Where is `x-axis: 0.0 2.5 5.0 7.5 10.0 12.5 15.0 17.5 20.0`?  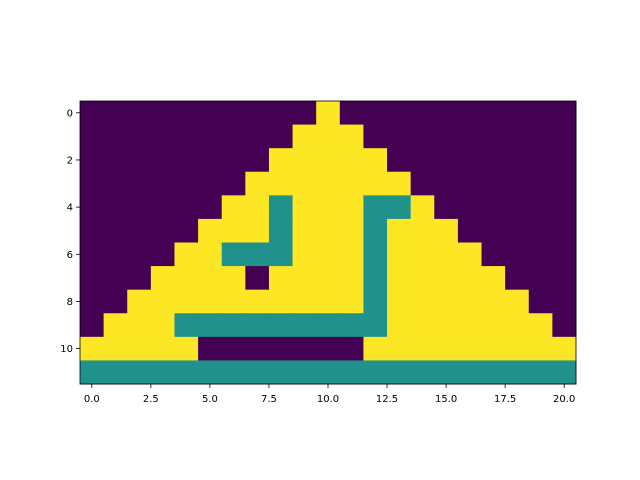
x-axis: 0.0 2.5 5.0 7.5 10.0 12.5 15.0 17.5 20.0 is located at coordinates (329, 394).